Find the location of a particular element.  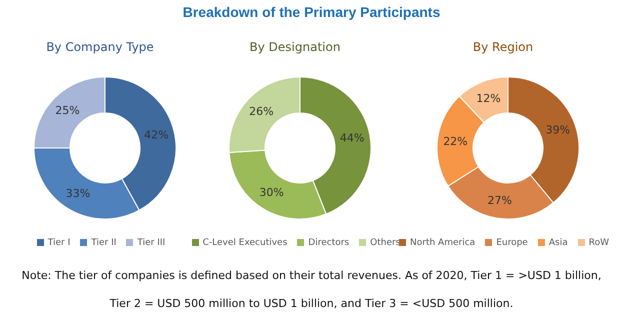

chart-subtitle: By Designation is located at coordinates (295, 47).